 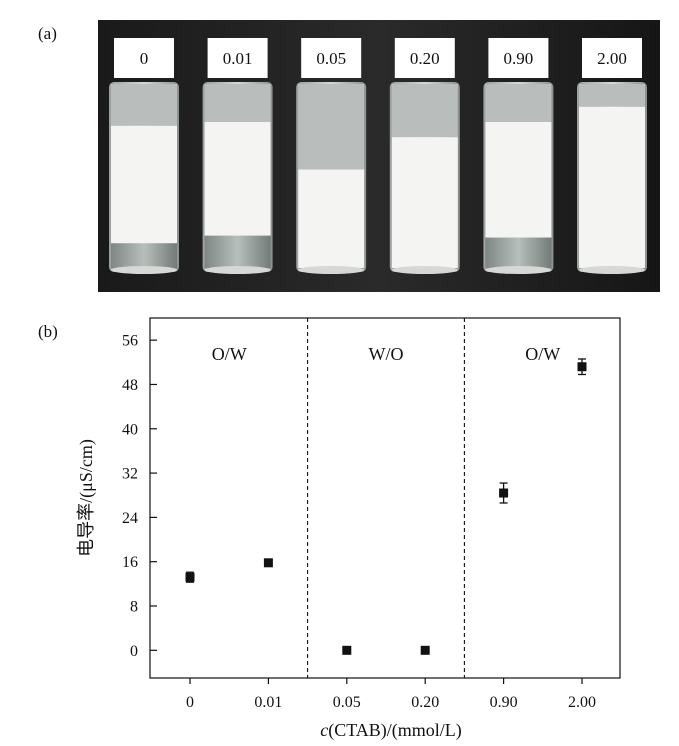 I want to click on x-axis-title-rest: (CTAB)/(mmol/L), so click(x=395, y=730).